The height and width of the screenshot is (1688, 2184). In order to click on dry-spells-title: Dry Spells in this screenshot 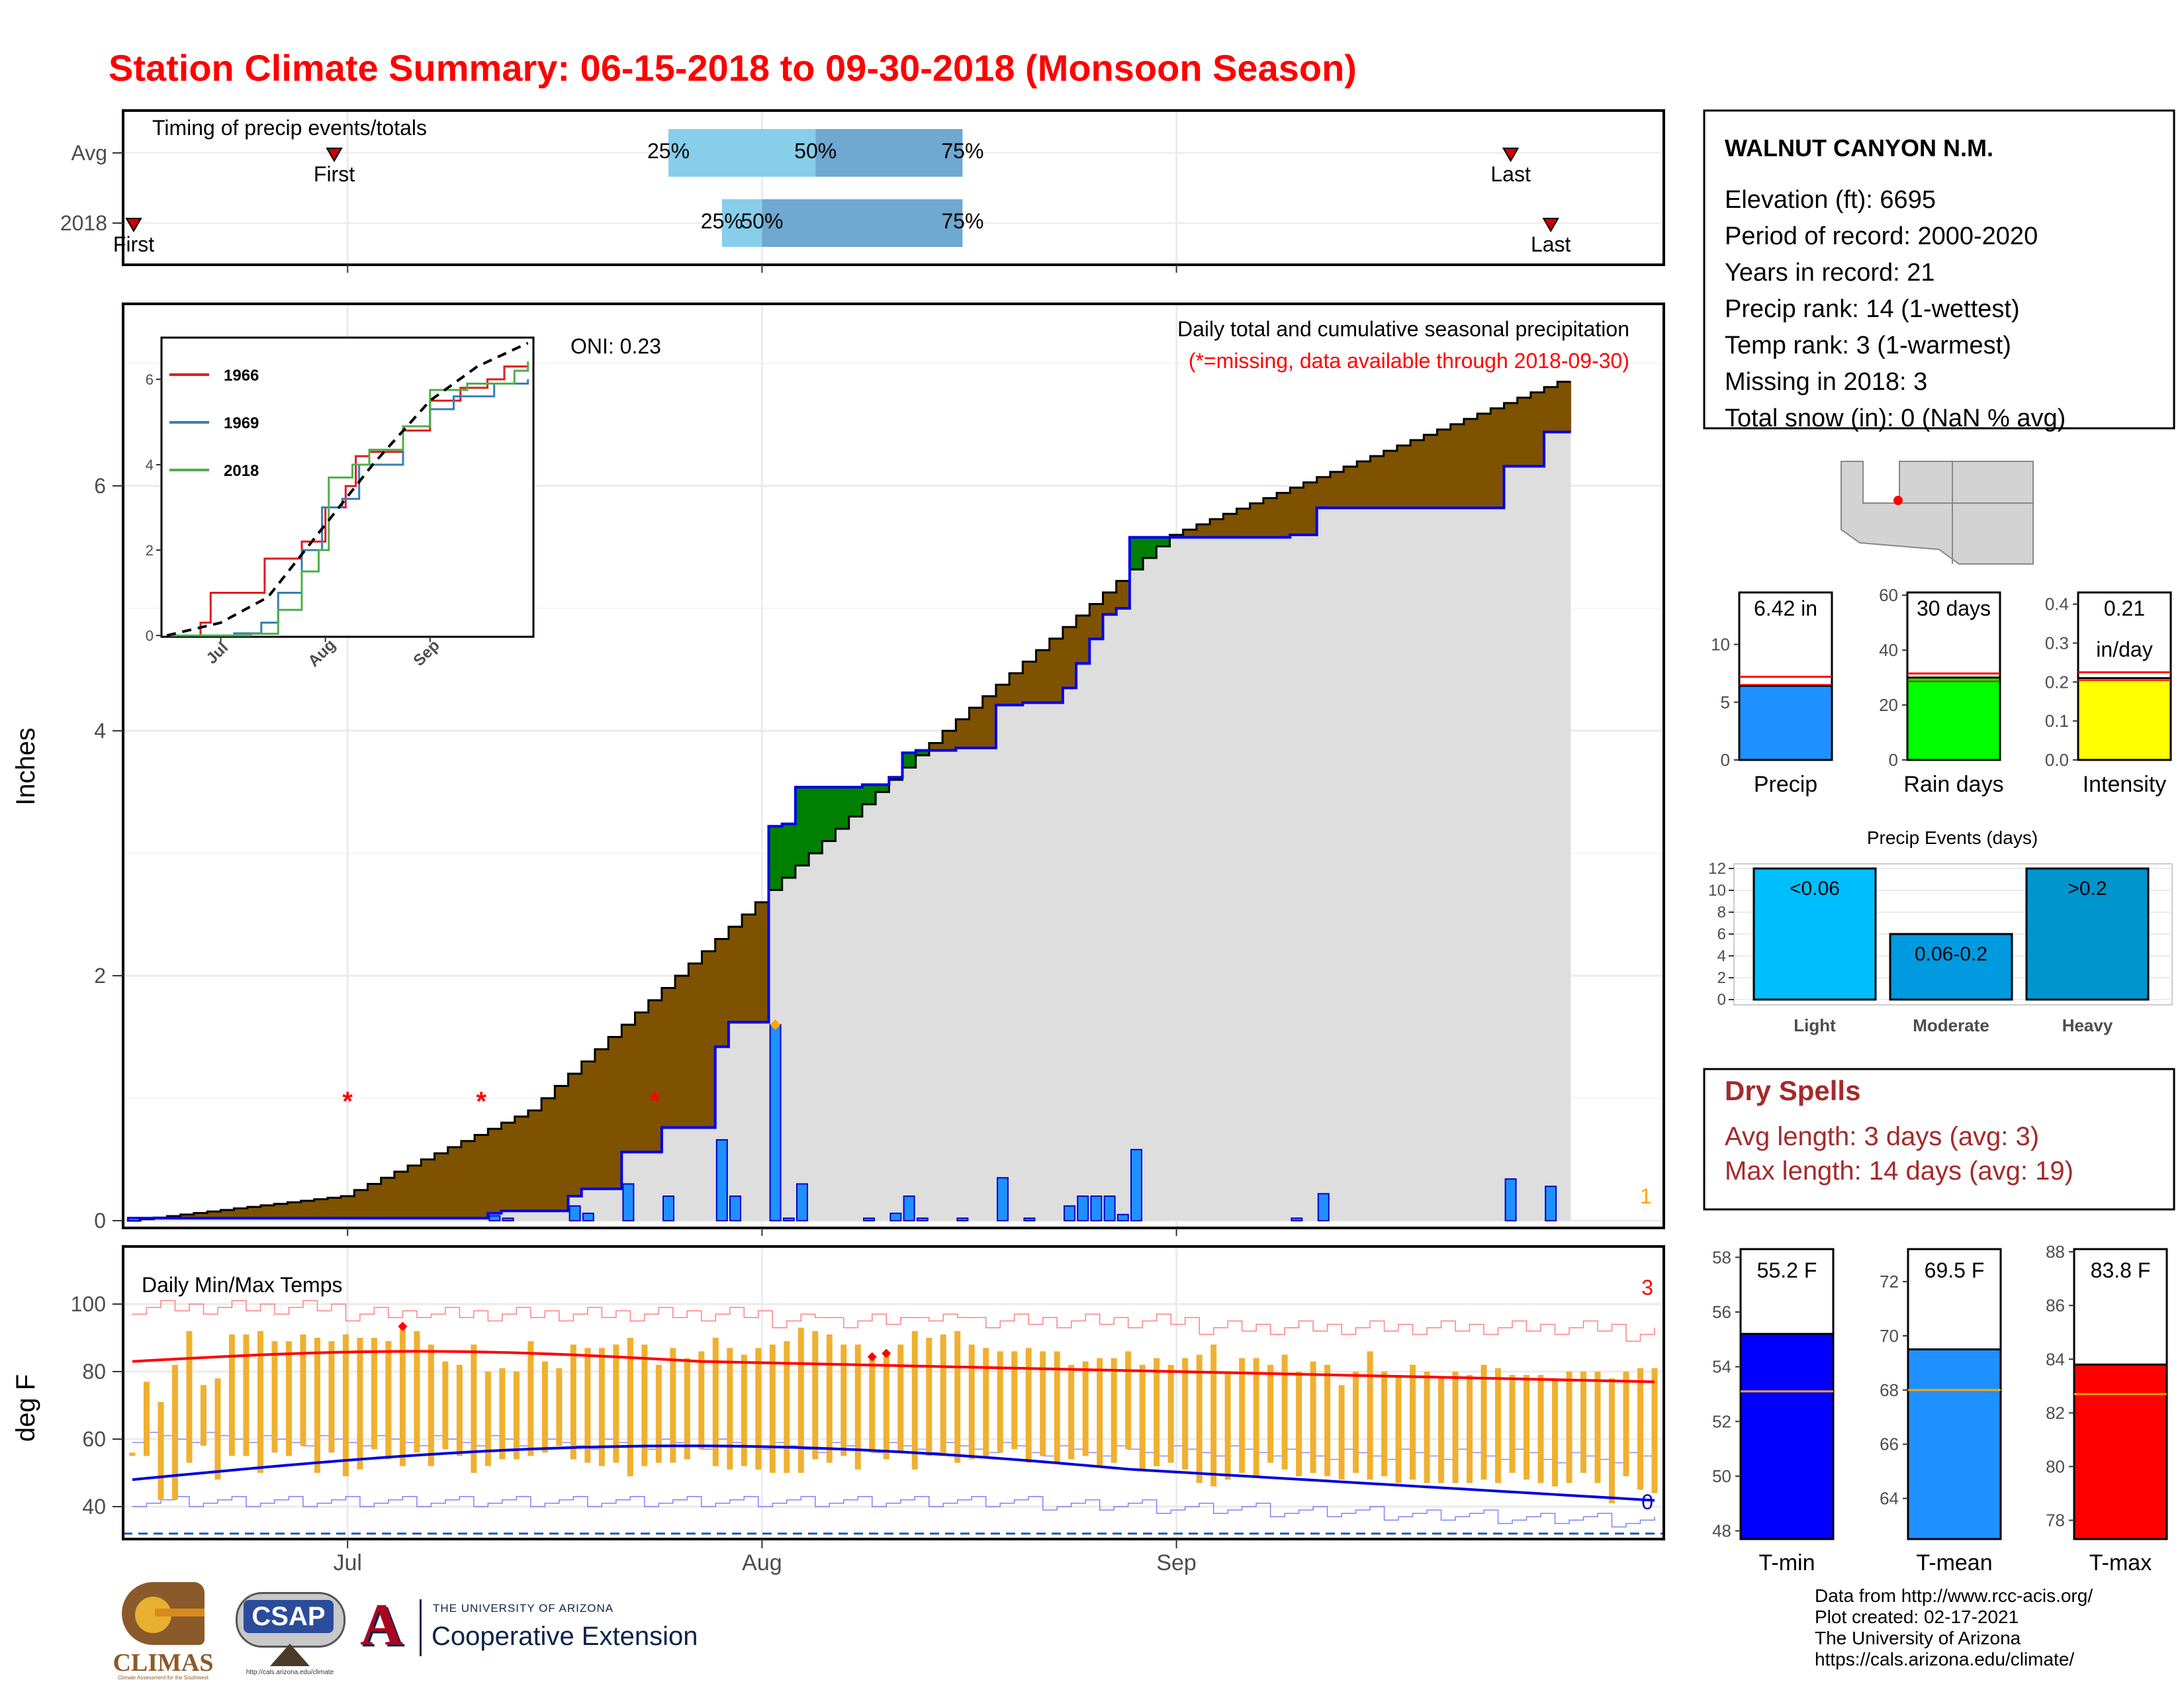, I will do `click(1792, 1090)`.